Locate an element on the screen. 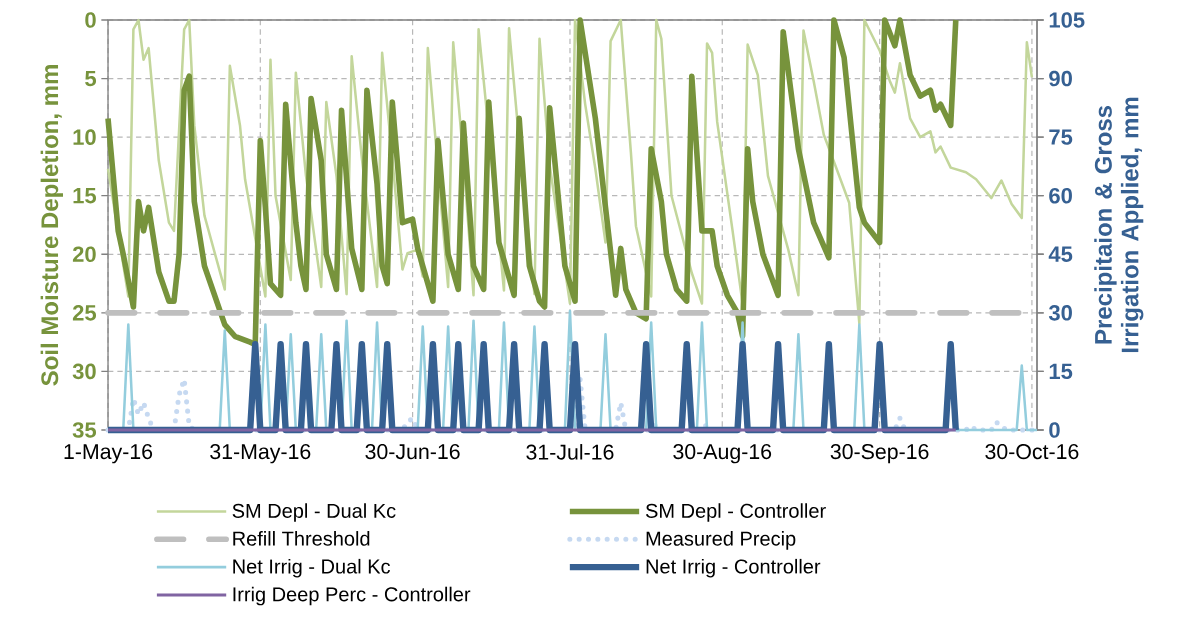 The height and width of the screenshot is (631, 1191). y-tick-label: 30 is located at coordinates (84, 371).